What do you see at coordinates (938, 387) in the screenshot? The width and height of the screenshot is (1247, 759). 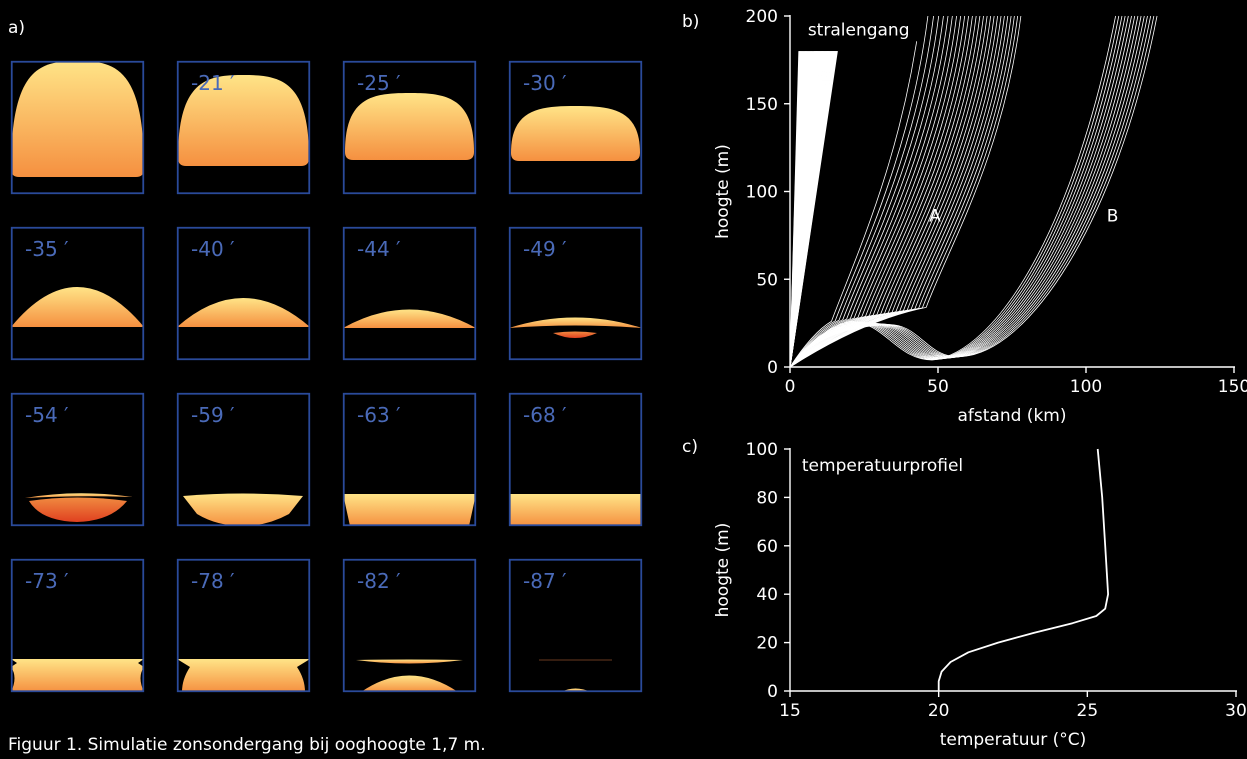 I see `x-tick-label: 50` at bounding box center [938, 387].